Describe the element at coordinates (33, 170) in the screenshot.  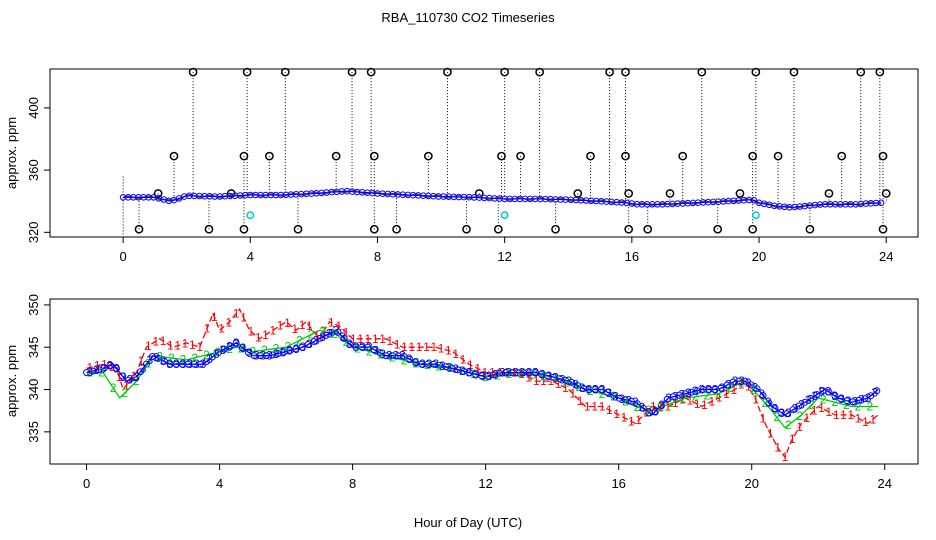
I see `top-y-tick-label: 360` at that location.